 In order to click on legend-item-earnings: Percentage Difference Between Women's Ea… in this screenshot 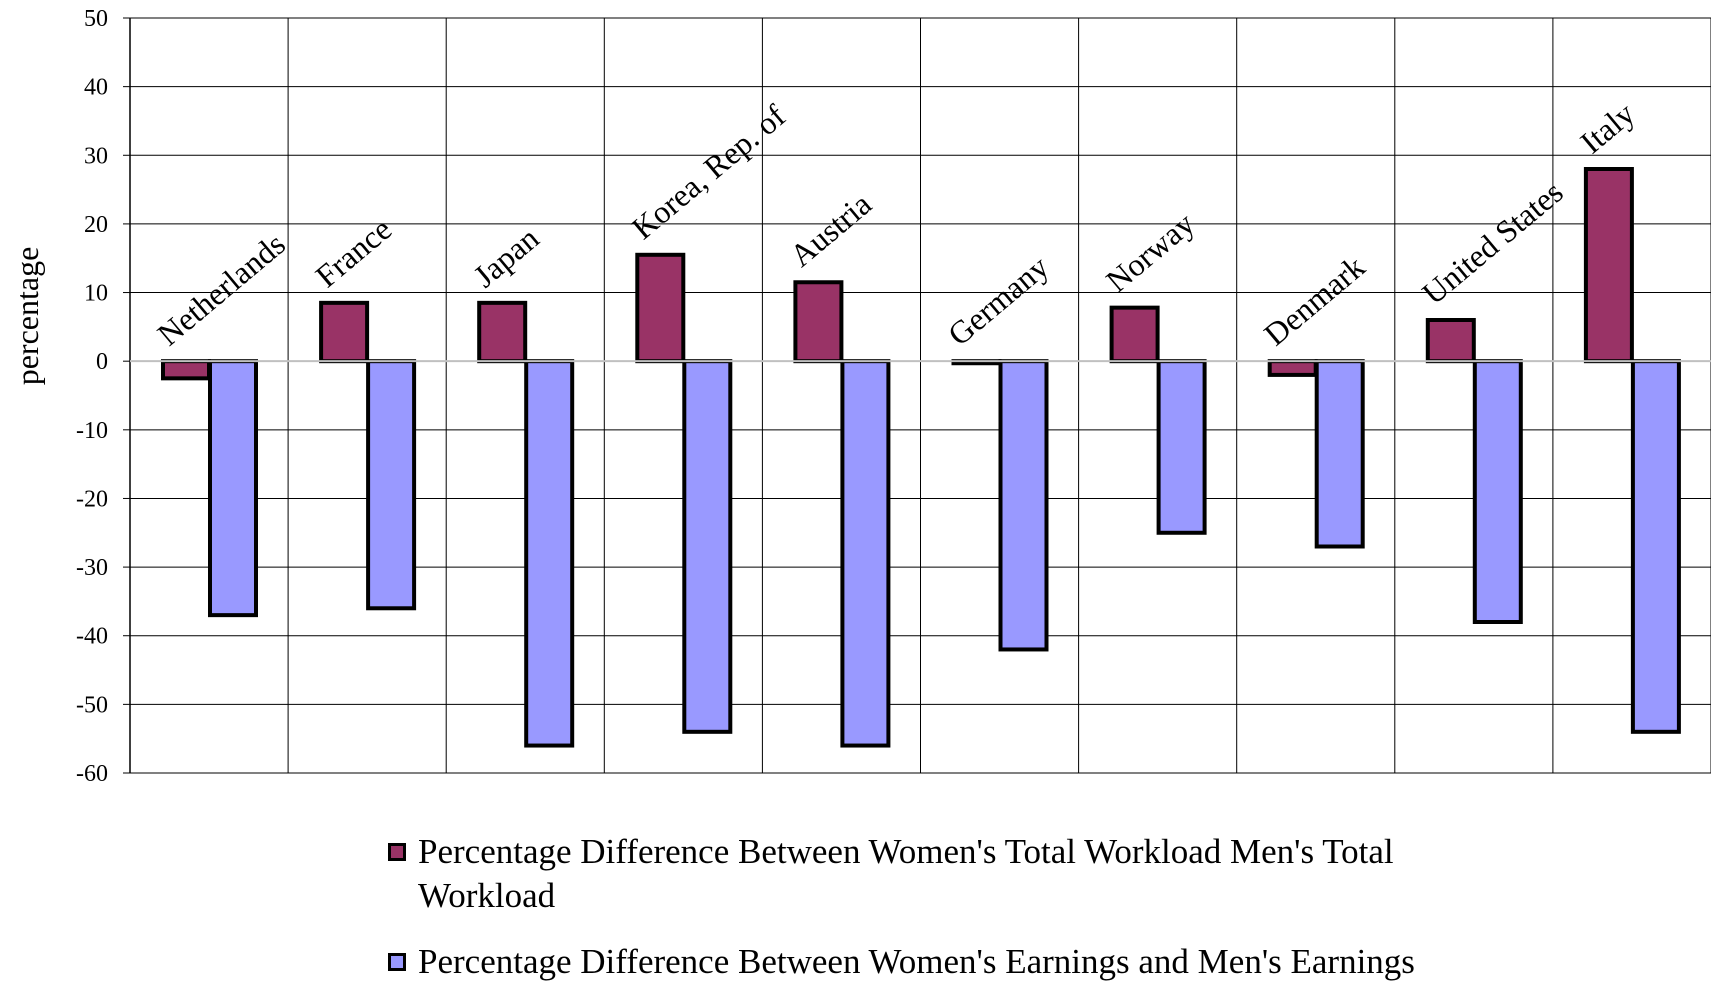, I will do `click(963, 962)`.